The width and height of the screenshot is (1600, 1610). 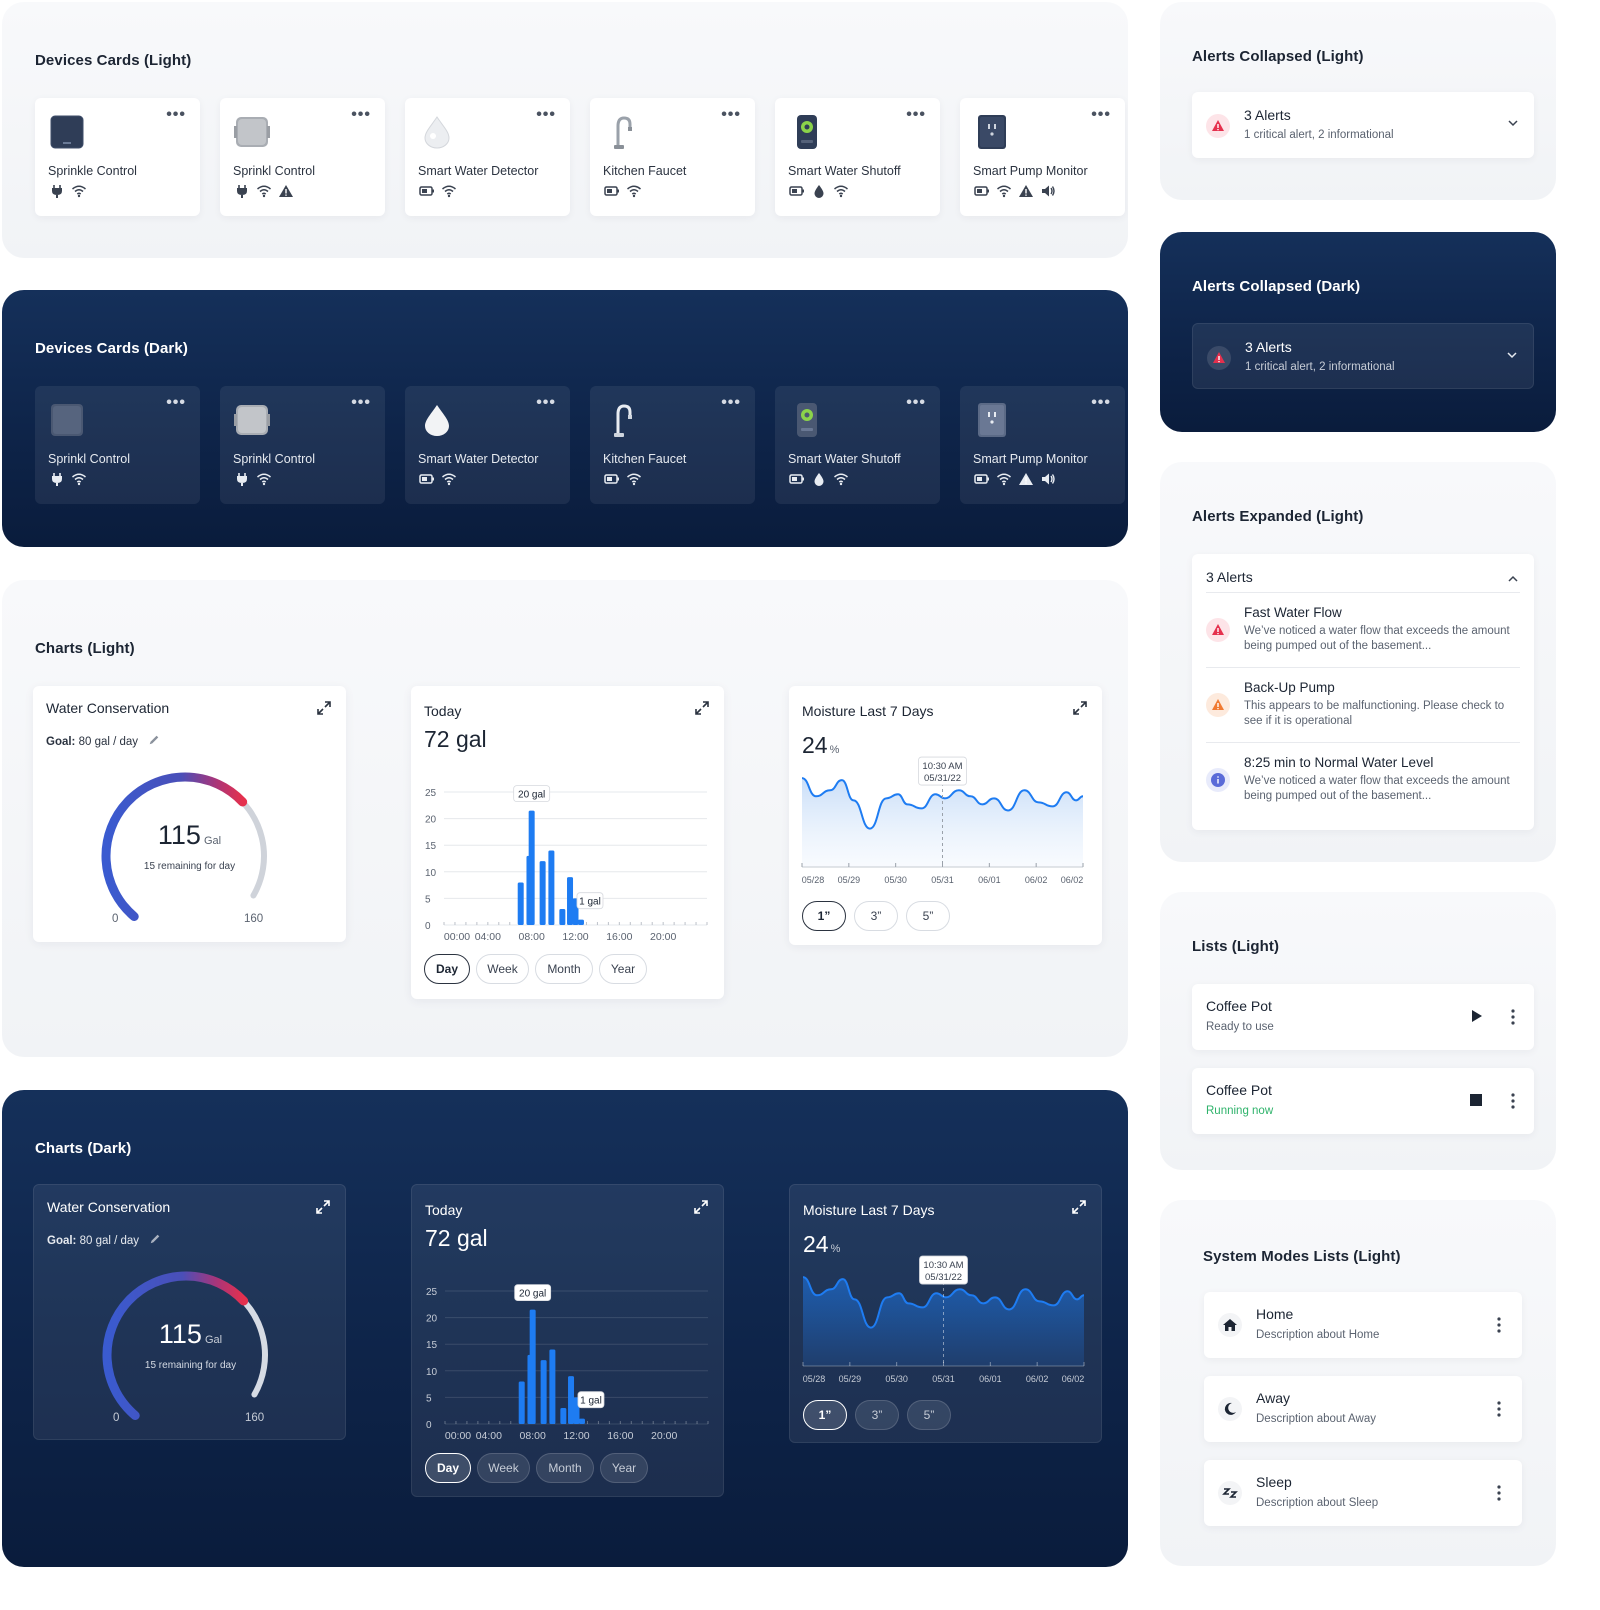 What do you see at coordinates (1363, 1409) in the screenshot?
I see `mode-item-away: Away Description about Away` at bounding box center [1363, 1409].